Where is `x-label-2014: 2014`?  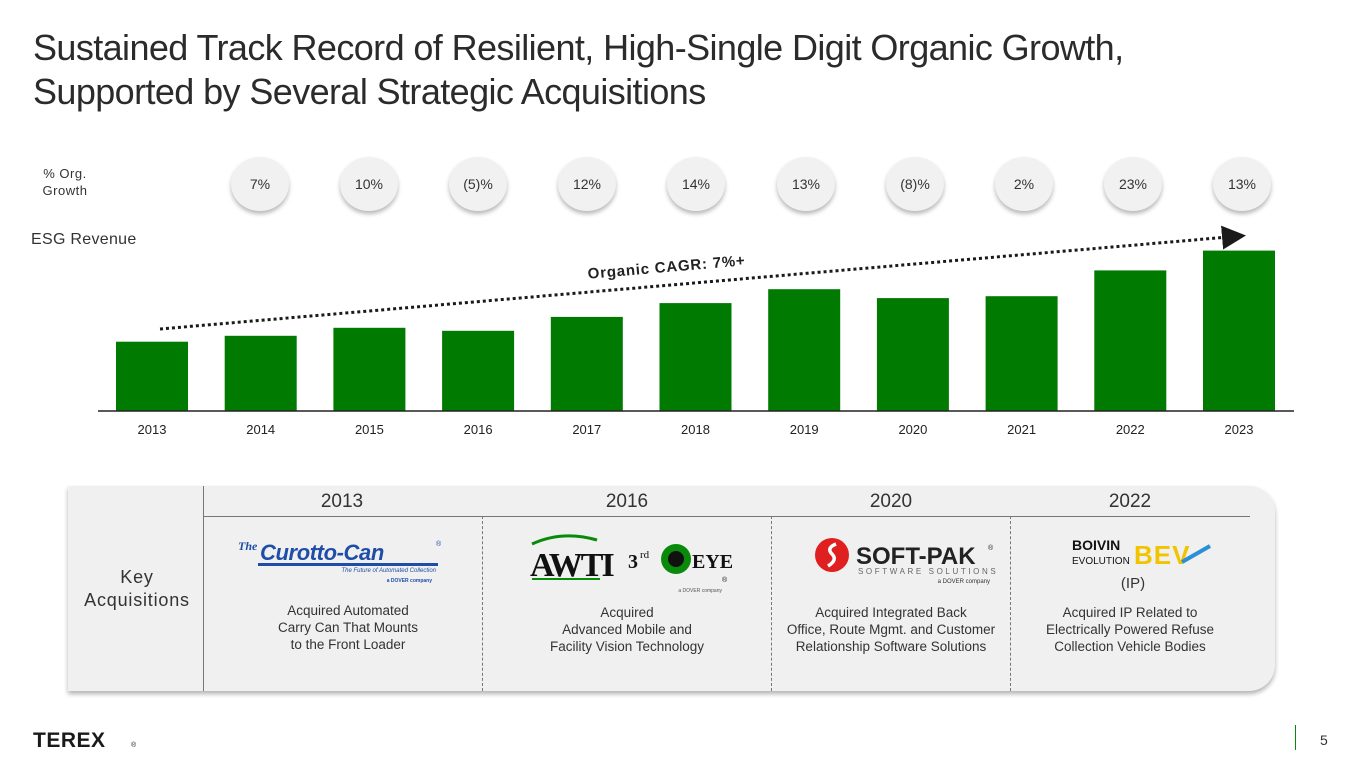
x-label-2014: 2014 is located at coordinates (260, 429).